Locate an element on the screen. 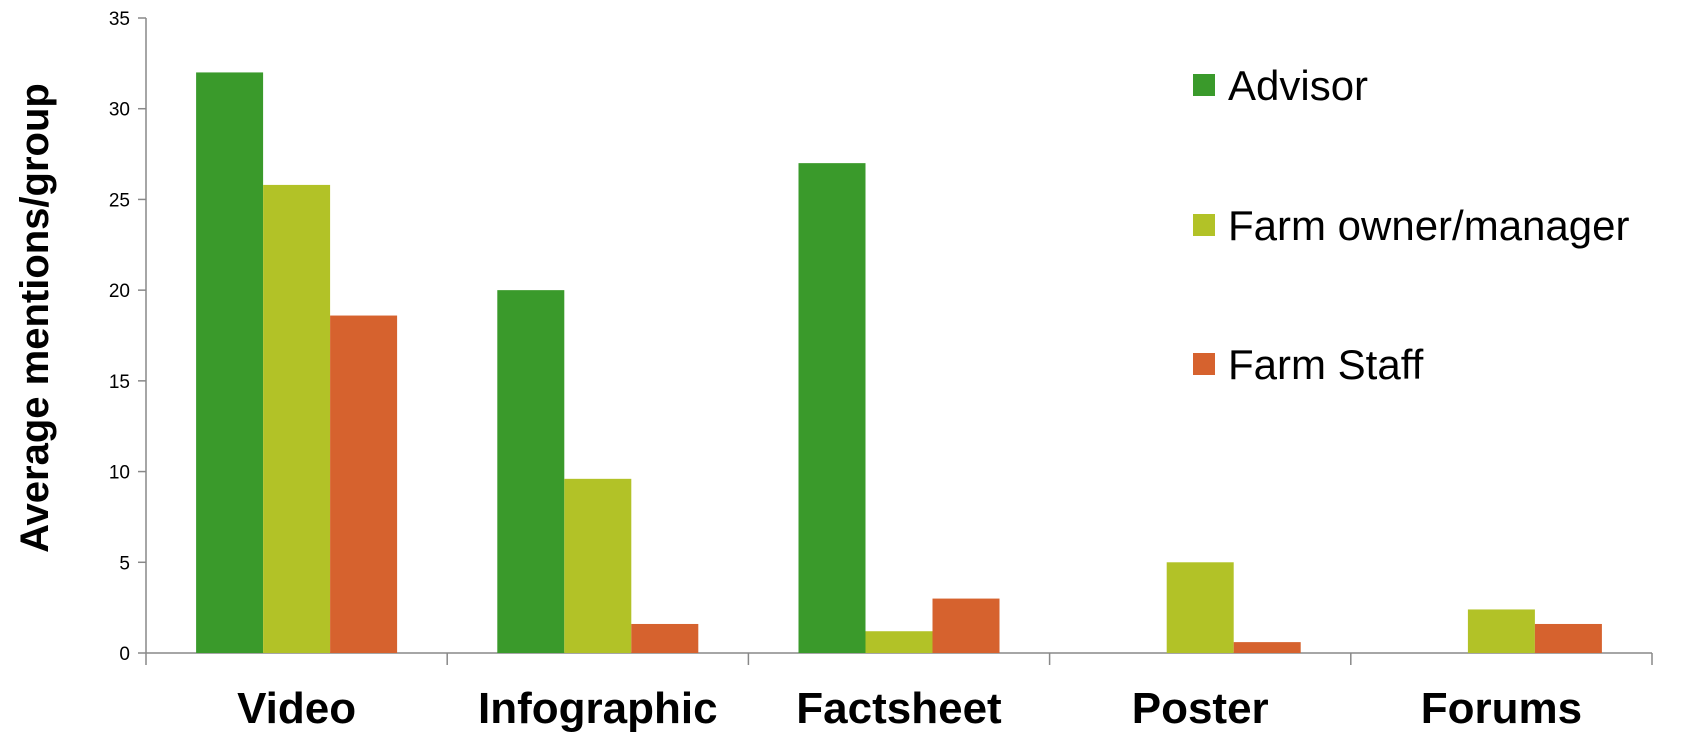  x-axis: Video Infographic Factsheet Poster Forums is located at coordinates (899, 692).